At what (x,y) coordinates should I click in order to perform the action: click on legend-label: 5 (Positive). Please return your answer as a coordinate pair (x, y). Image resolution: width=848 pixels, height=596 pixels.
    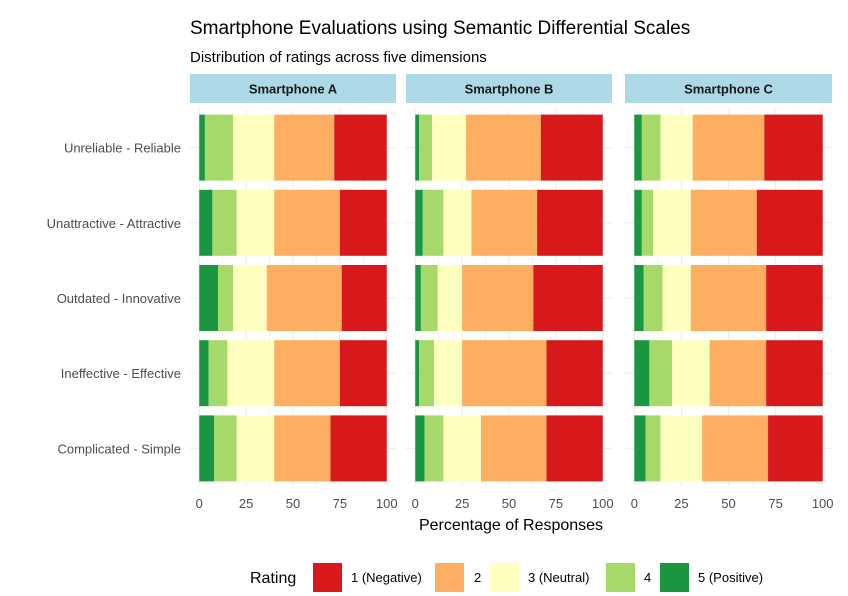
    Looking at the image, I should click on (730, 577).